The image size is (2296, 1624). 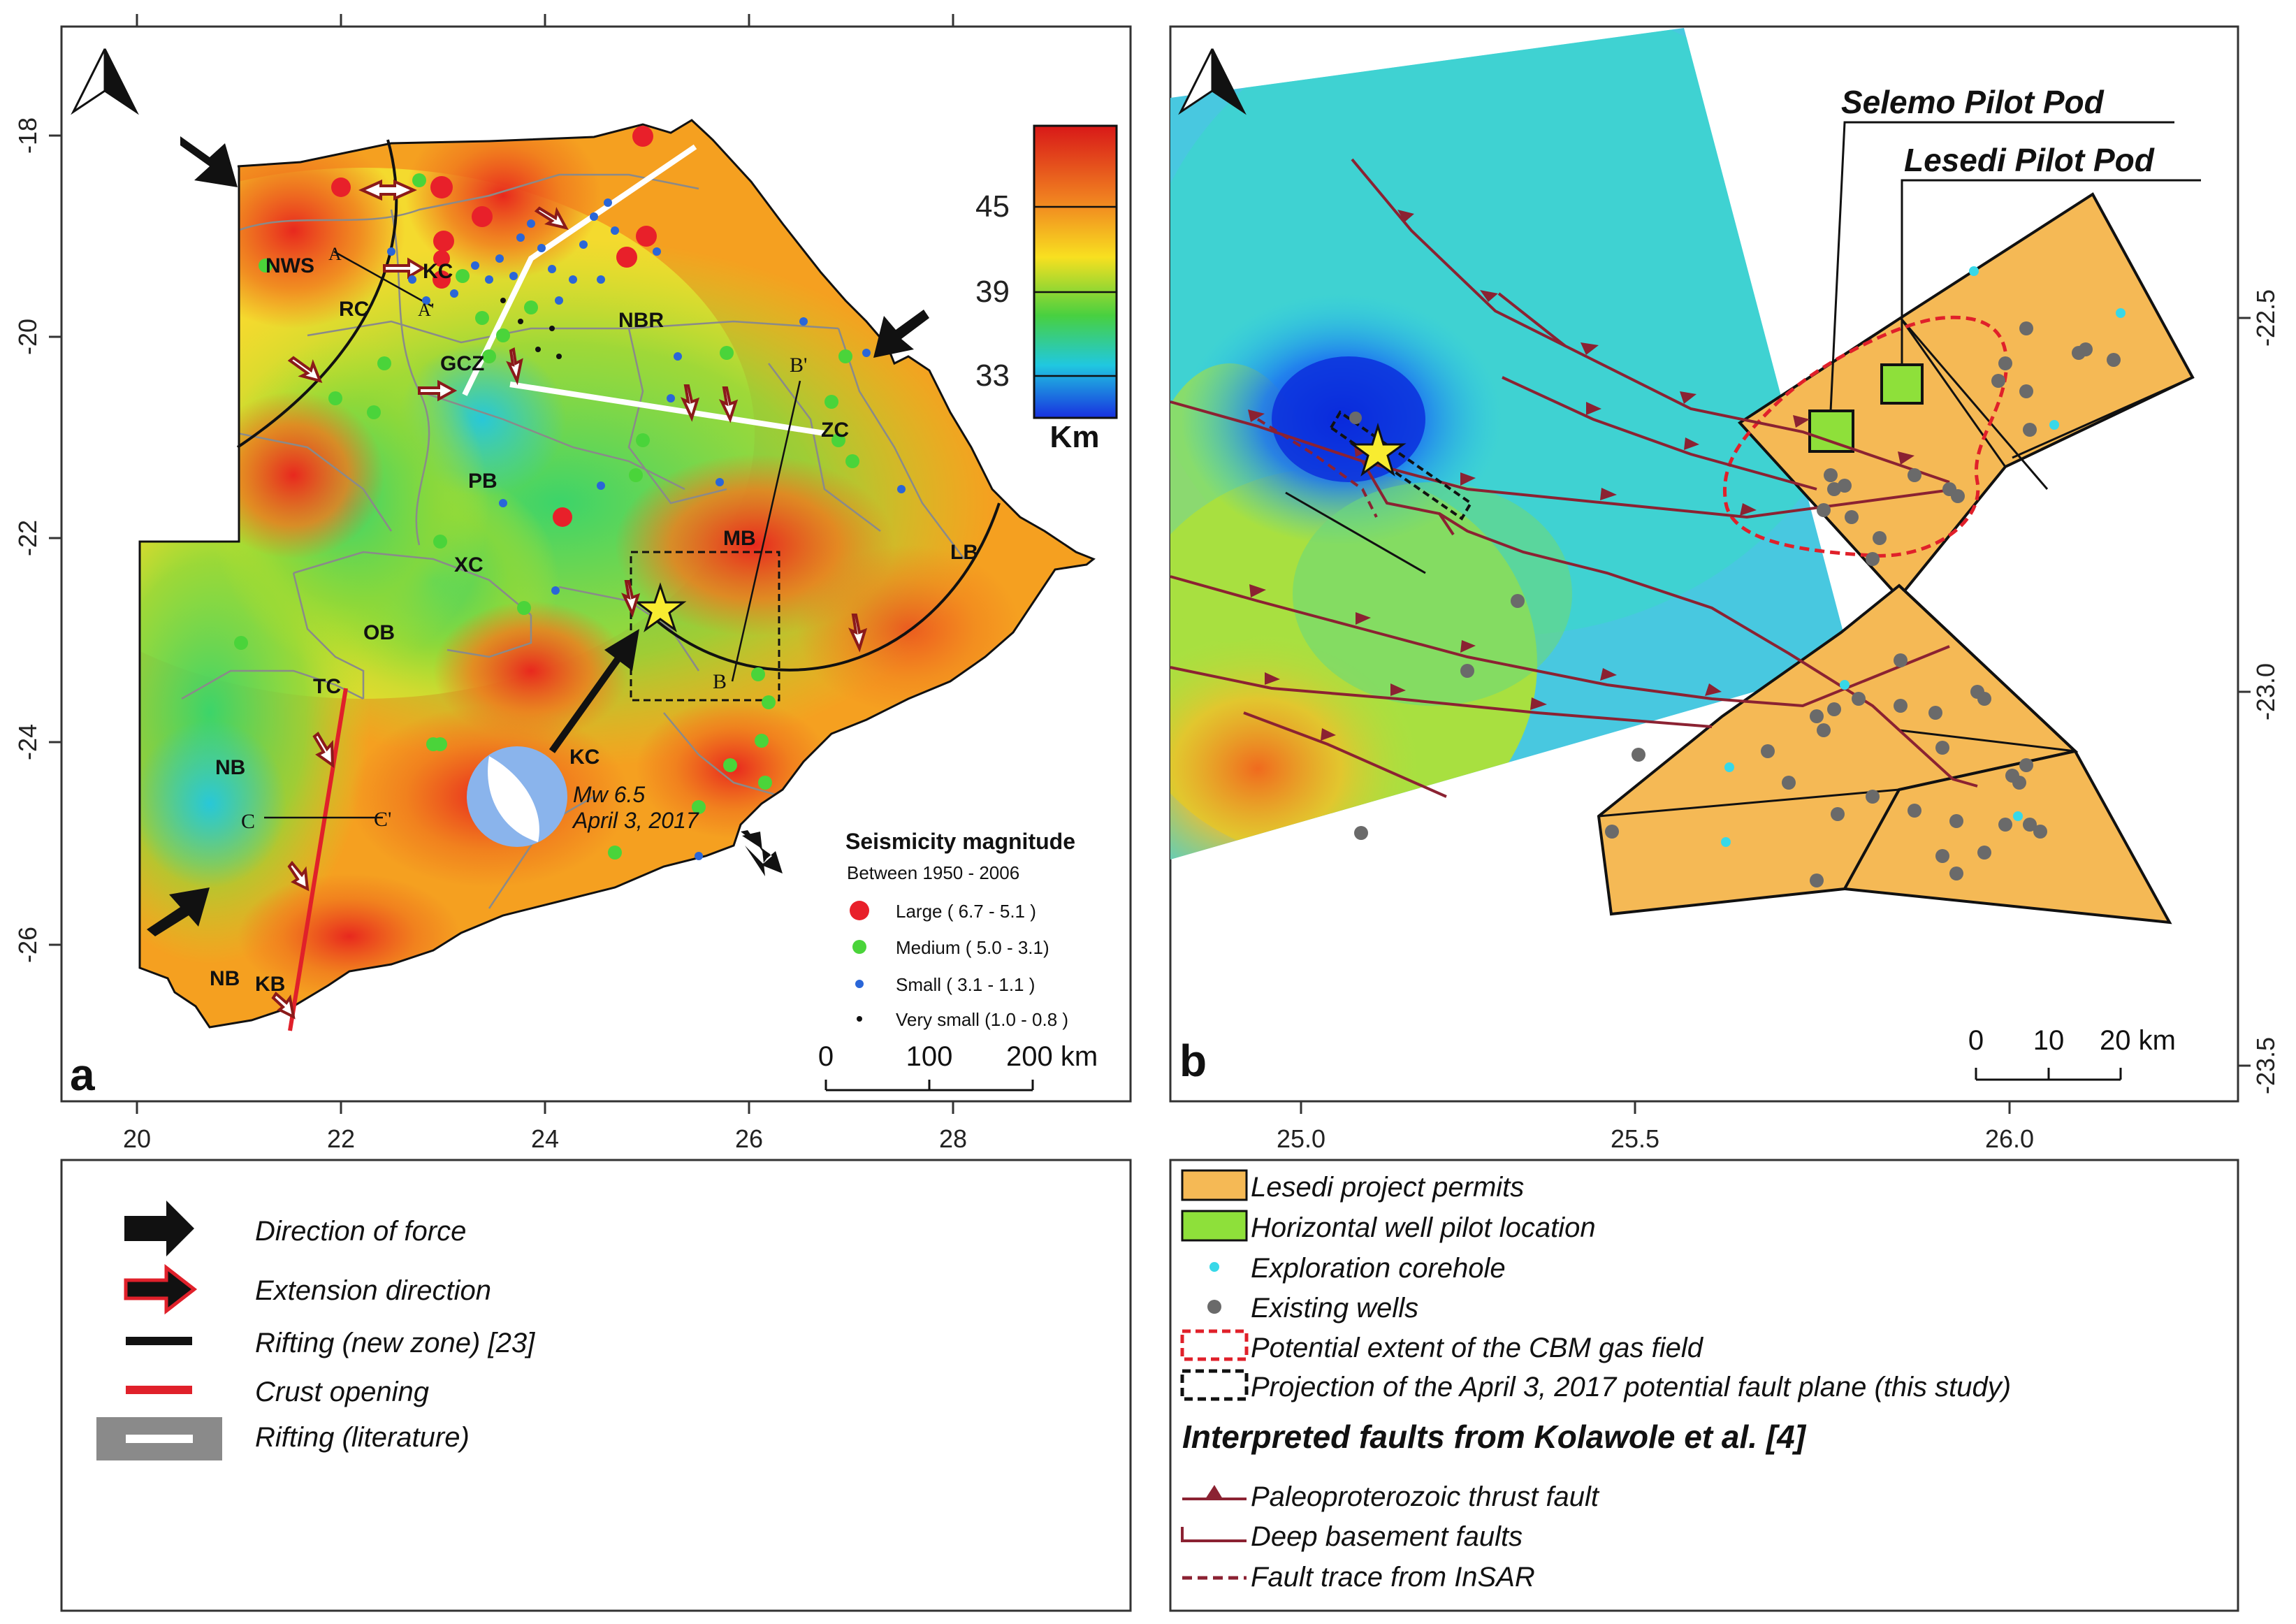 I want to click on scalebar-a, so click(x=929, y=1086).